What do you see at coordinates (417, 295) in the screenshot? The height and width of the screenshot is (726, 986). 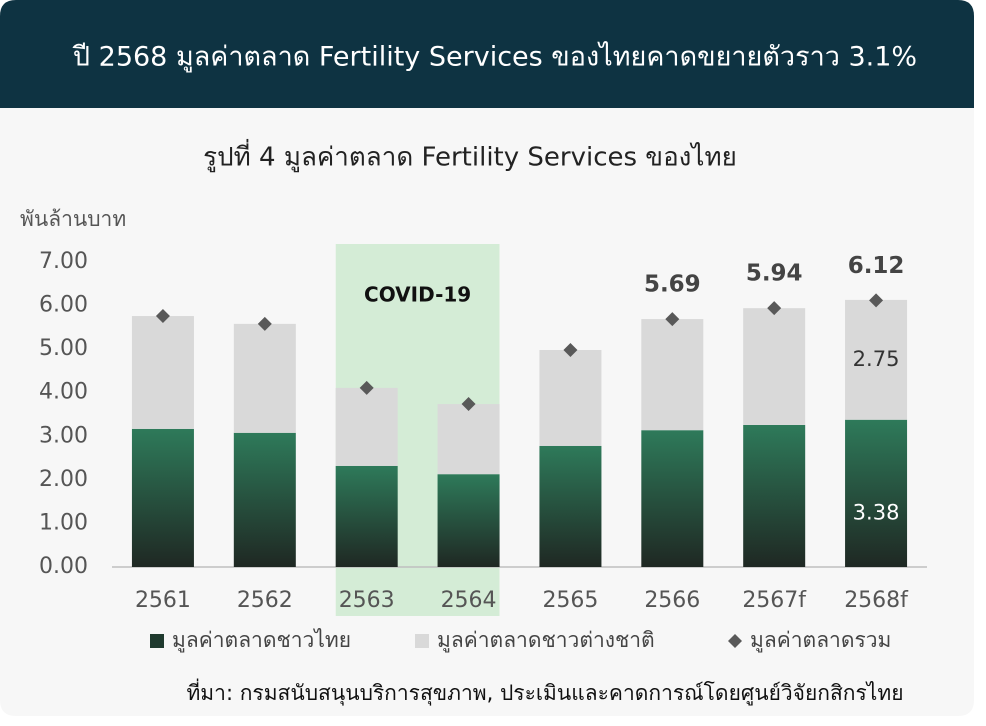 I see `highlight-label: COVID-19` at bounding box center [417, 295].